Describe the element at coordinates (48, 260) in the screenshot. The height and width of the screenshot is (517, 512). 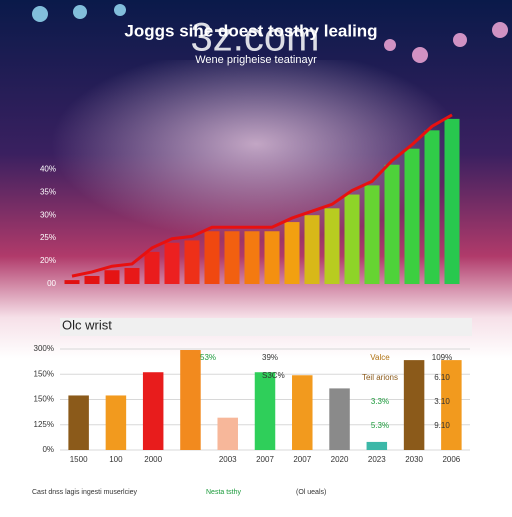
I see `y-tick-label: 20%` at that location.